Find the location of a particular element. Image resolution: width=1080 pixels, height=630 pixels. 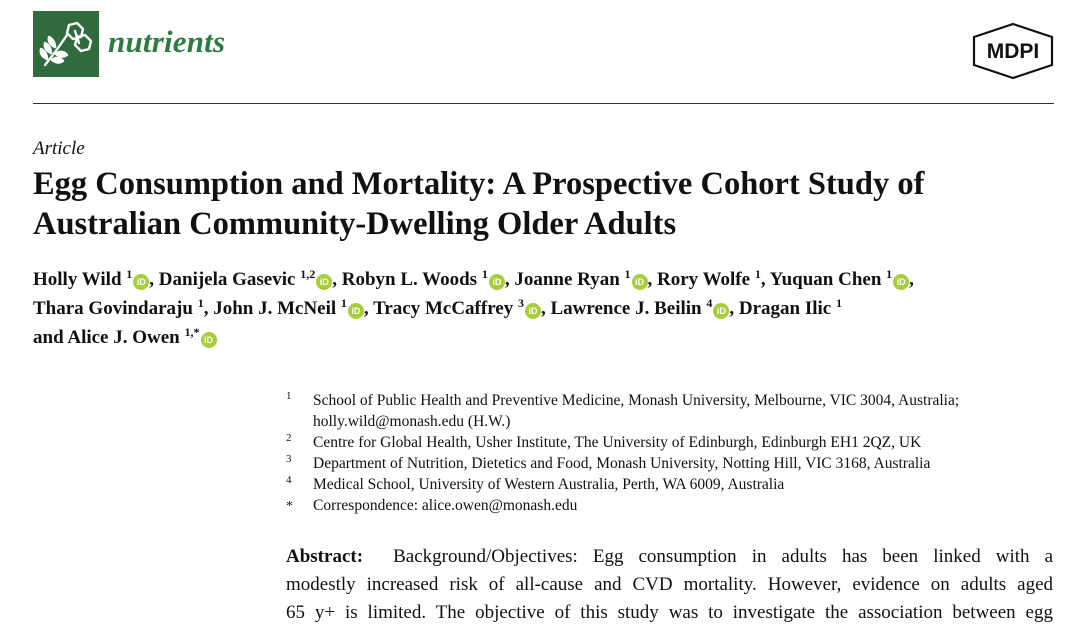

abstract-label: Abstract: is located at coordinates (325, 556).